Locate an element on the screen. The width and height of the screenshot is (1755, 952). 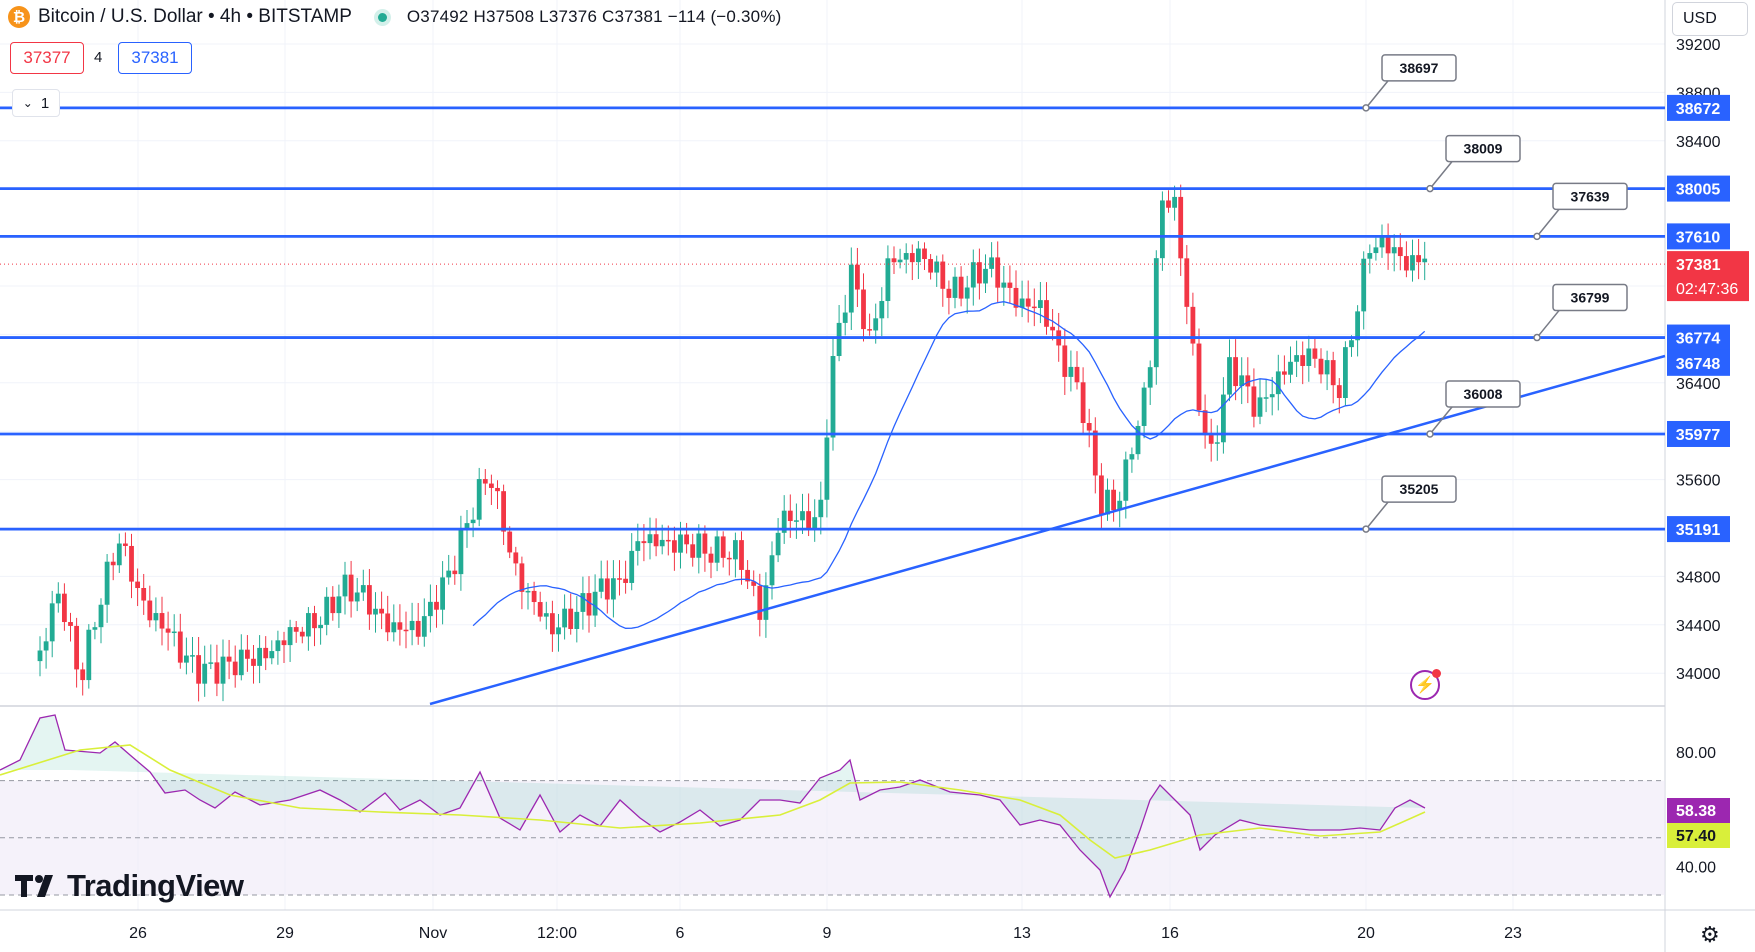
sell-quote-button: 37377 is located at coordinates (47, 58).